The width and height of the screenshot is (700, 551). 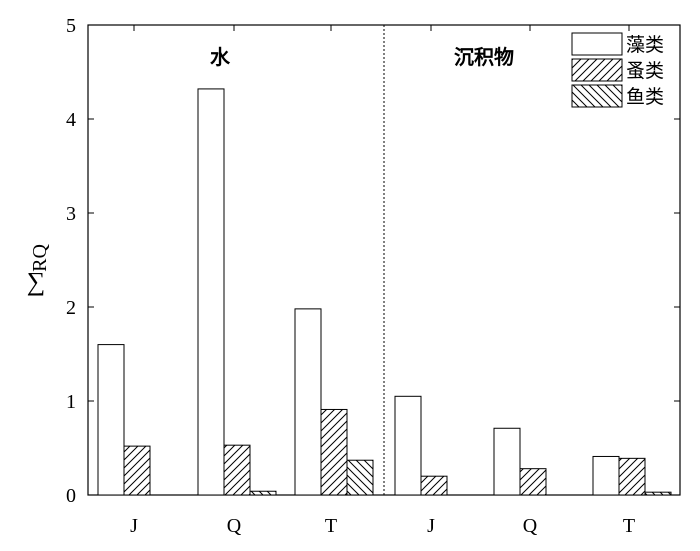 I want to click on bar-鱼类-2, so click(x=360, y=477).